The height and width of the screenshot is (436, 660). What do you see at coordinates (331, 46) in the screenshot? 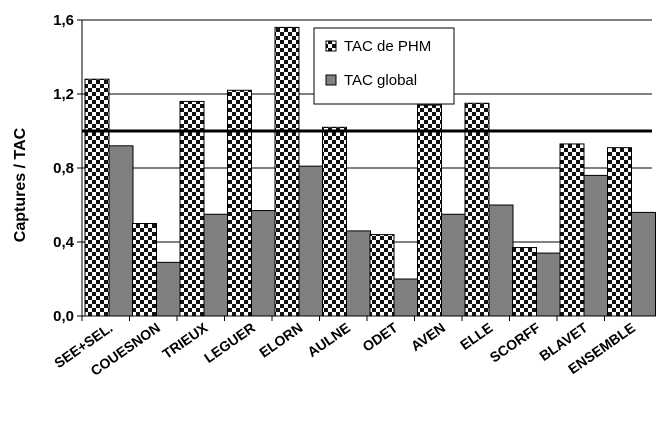
I see `legend-swatch-tac-phm` at bounding box center [331, 46].